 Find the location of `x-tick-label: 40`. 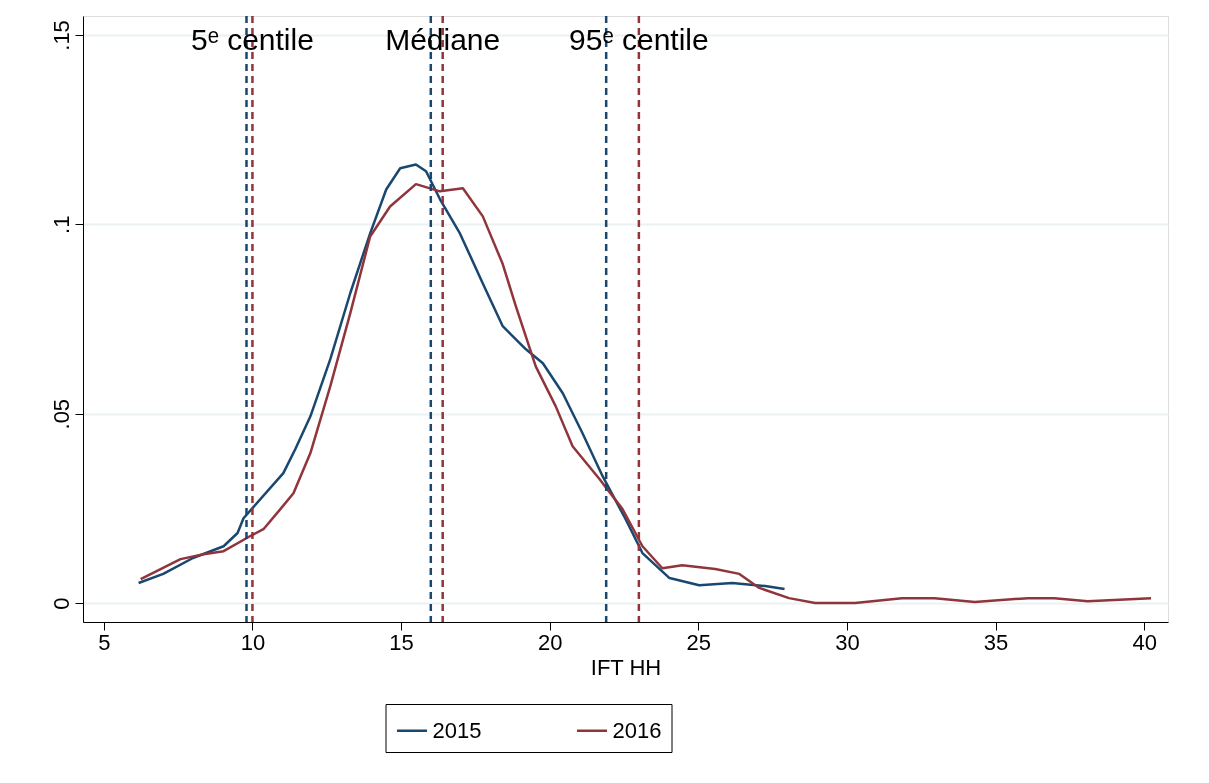

x-tick-label: 40 is located at coordinates (1144, 642).